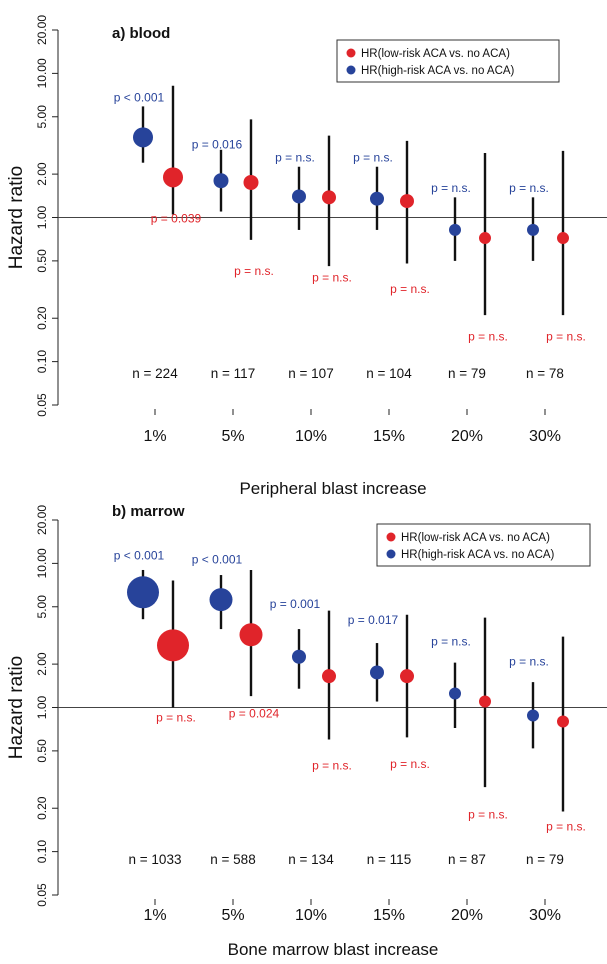  What do you see at coordinates (467, 436) in the screenshot?
I see `x-tick-label: 20%` at bounding box center [467, 436].